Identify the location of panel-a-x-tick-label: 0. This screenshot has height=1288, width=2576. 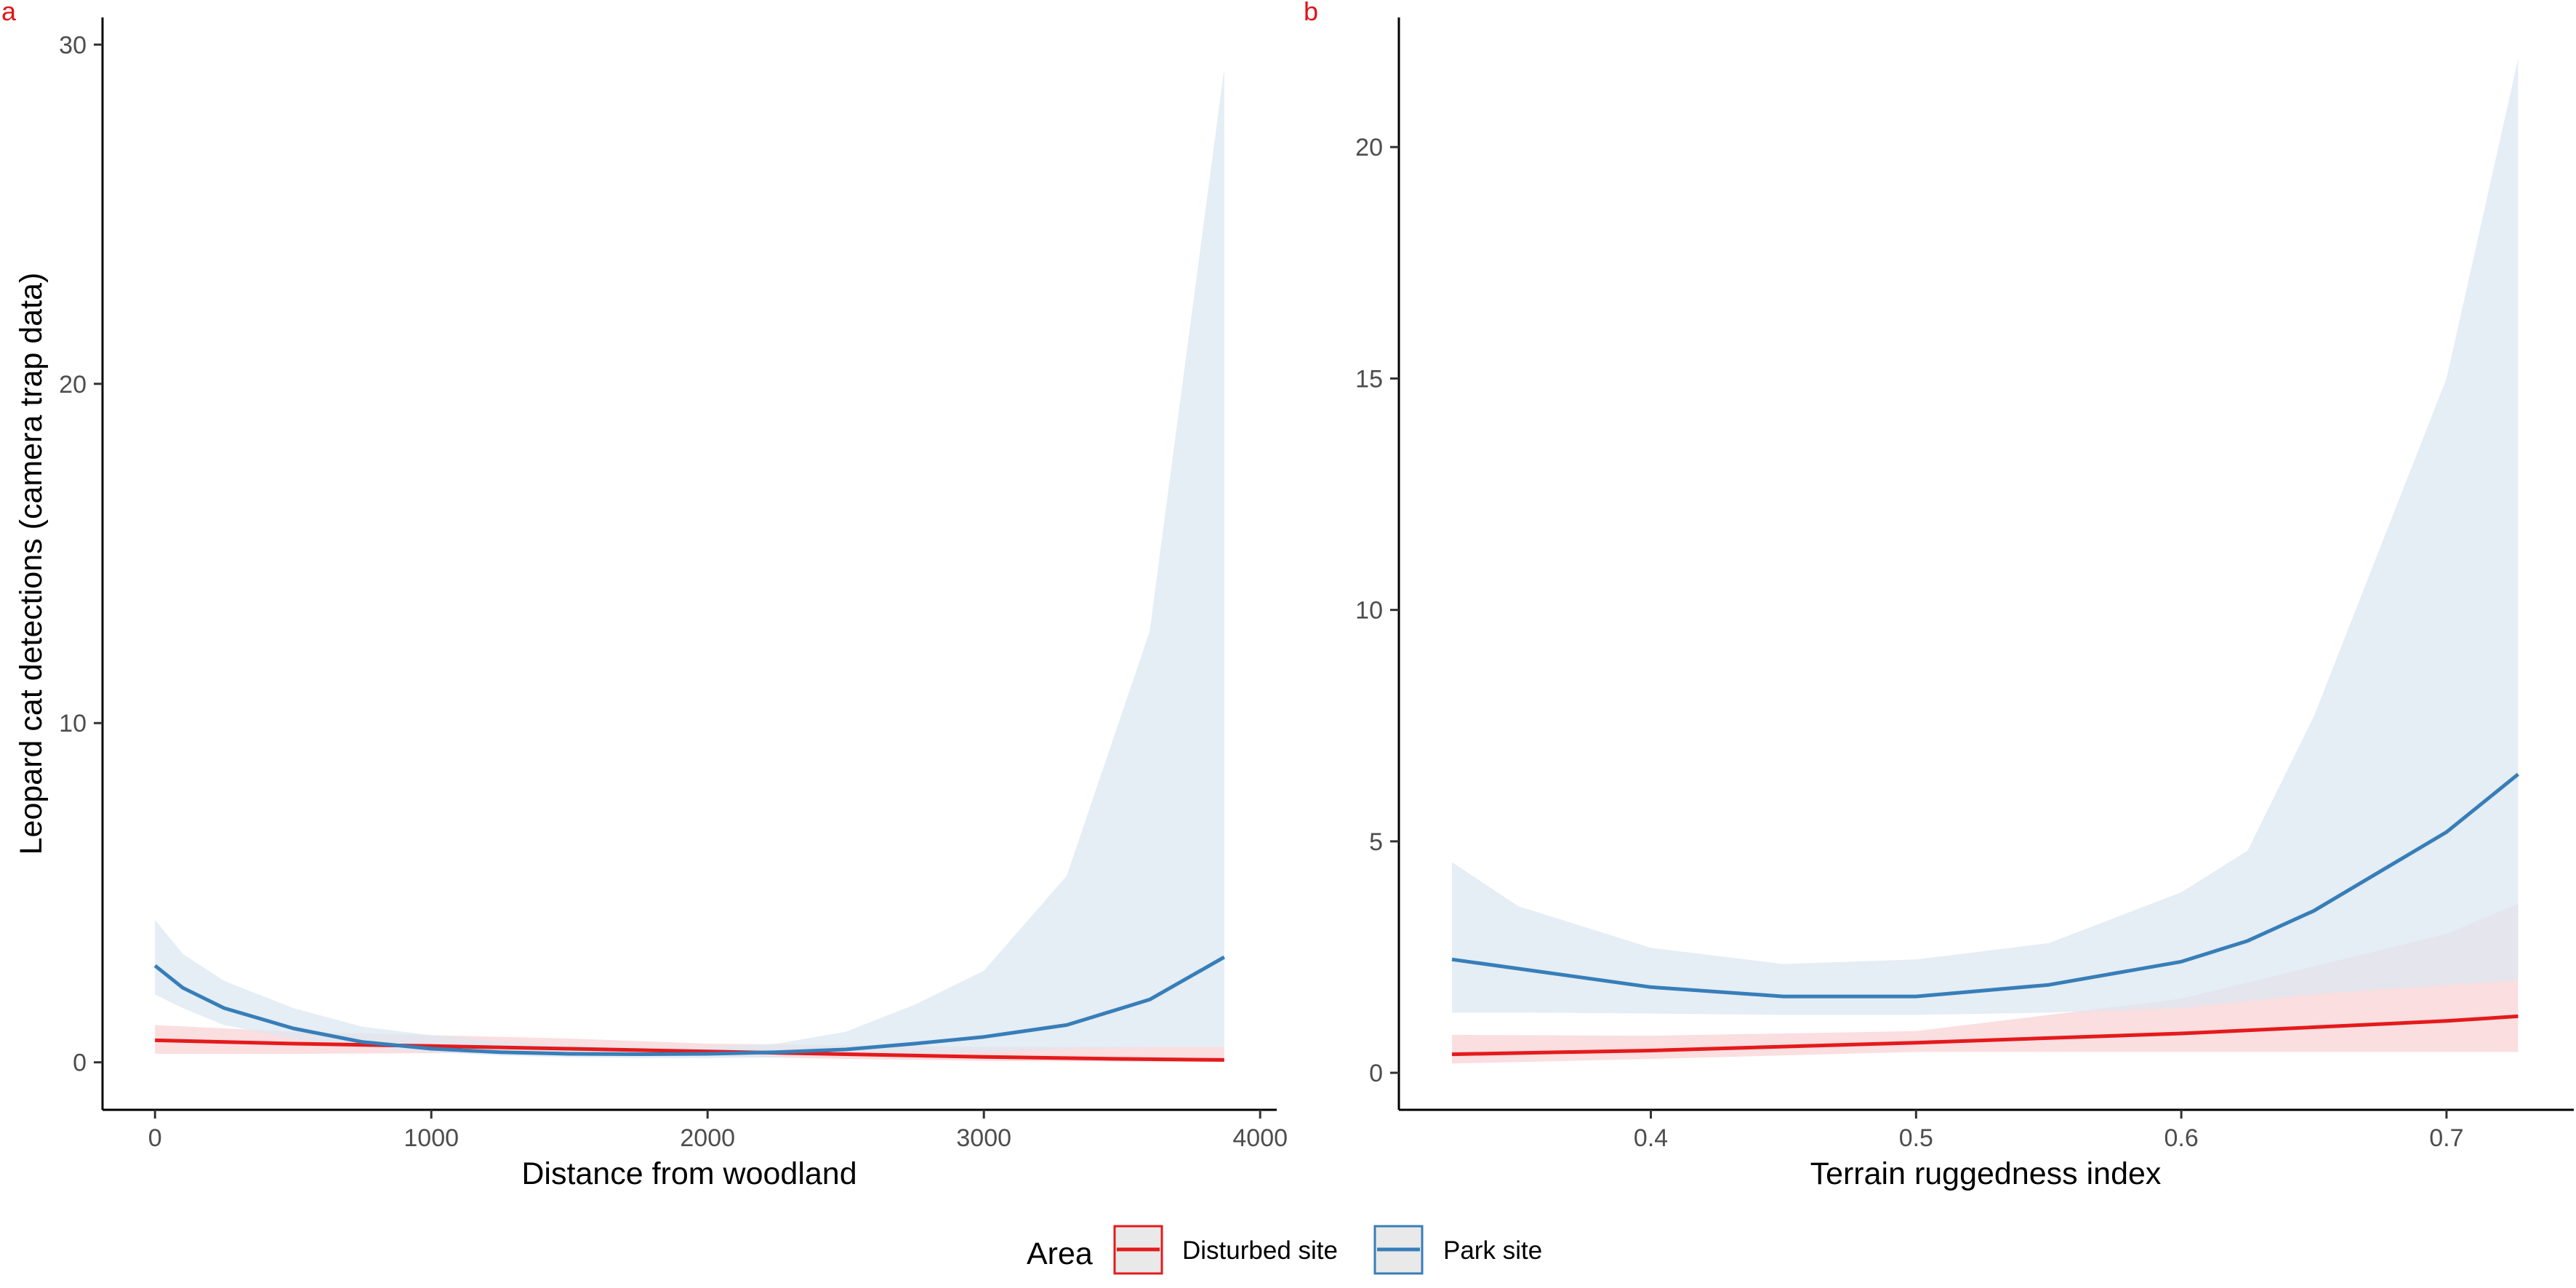
(155, 1138).